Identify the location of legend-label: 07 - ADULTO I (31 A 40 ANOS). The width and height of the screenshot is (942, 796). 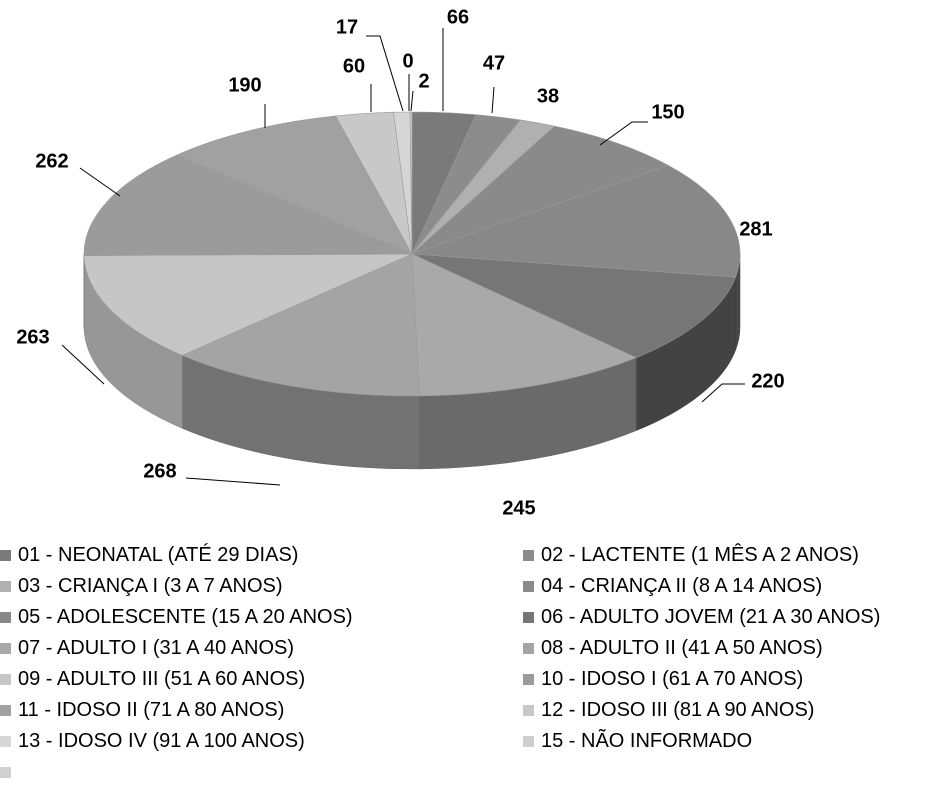
(156, 647).